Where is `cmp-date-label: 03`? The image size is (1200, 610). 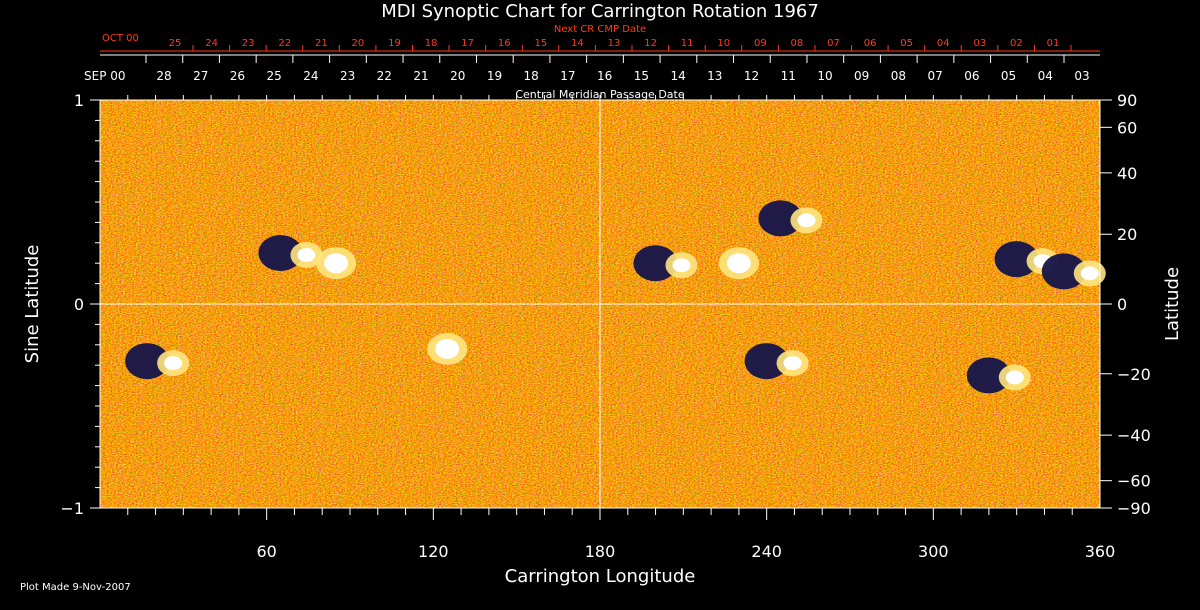
cmp-date-label: 03 is located at coordinates (1081, 76).